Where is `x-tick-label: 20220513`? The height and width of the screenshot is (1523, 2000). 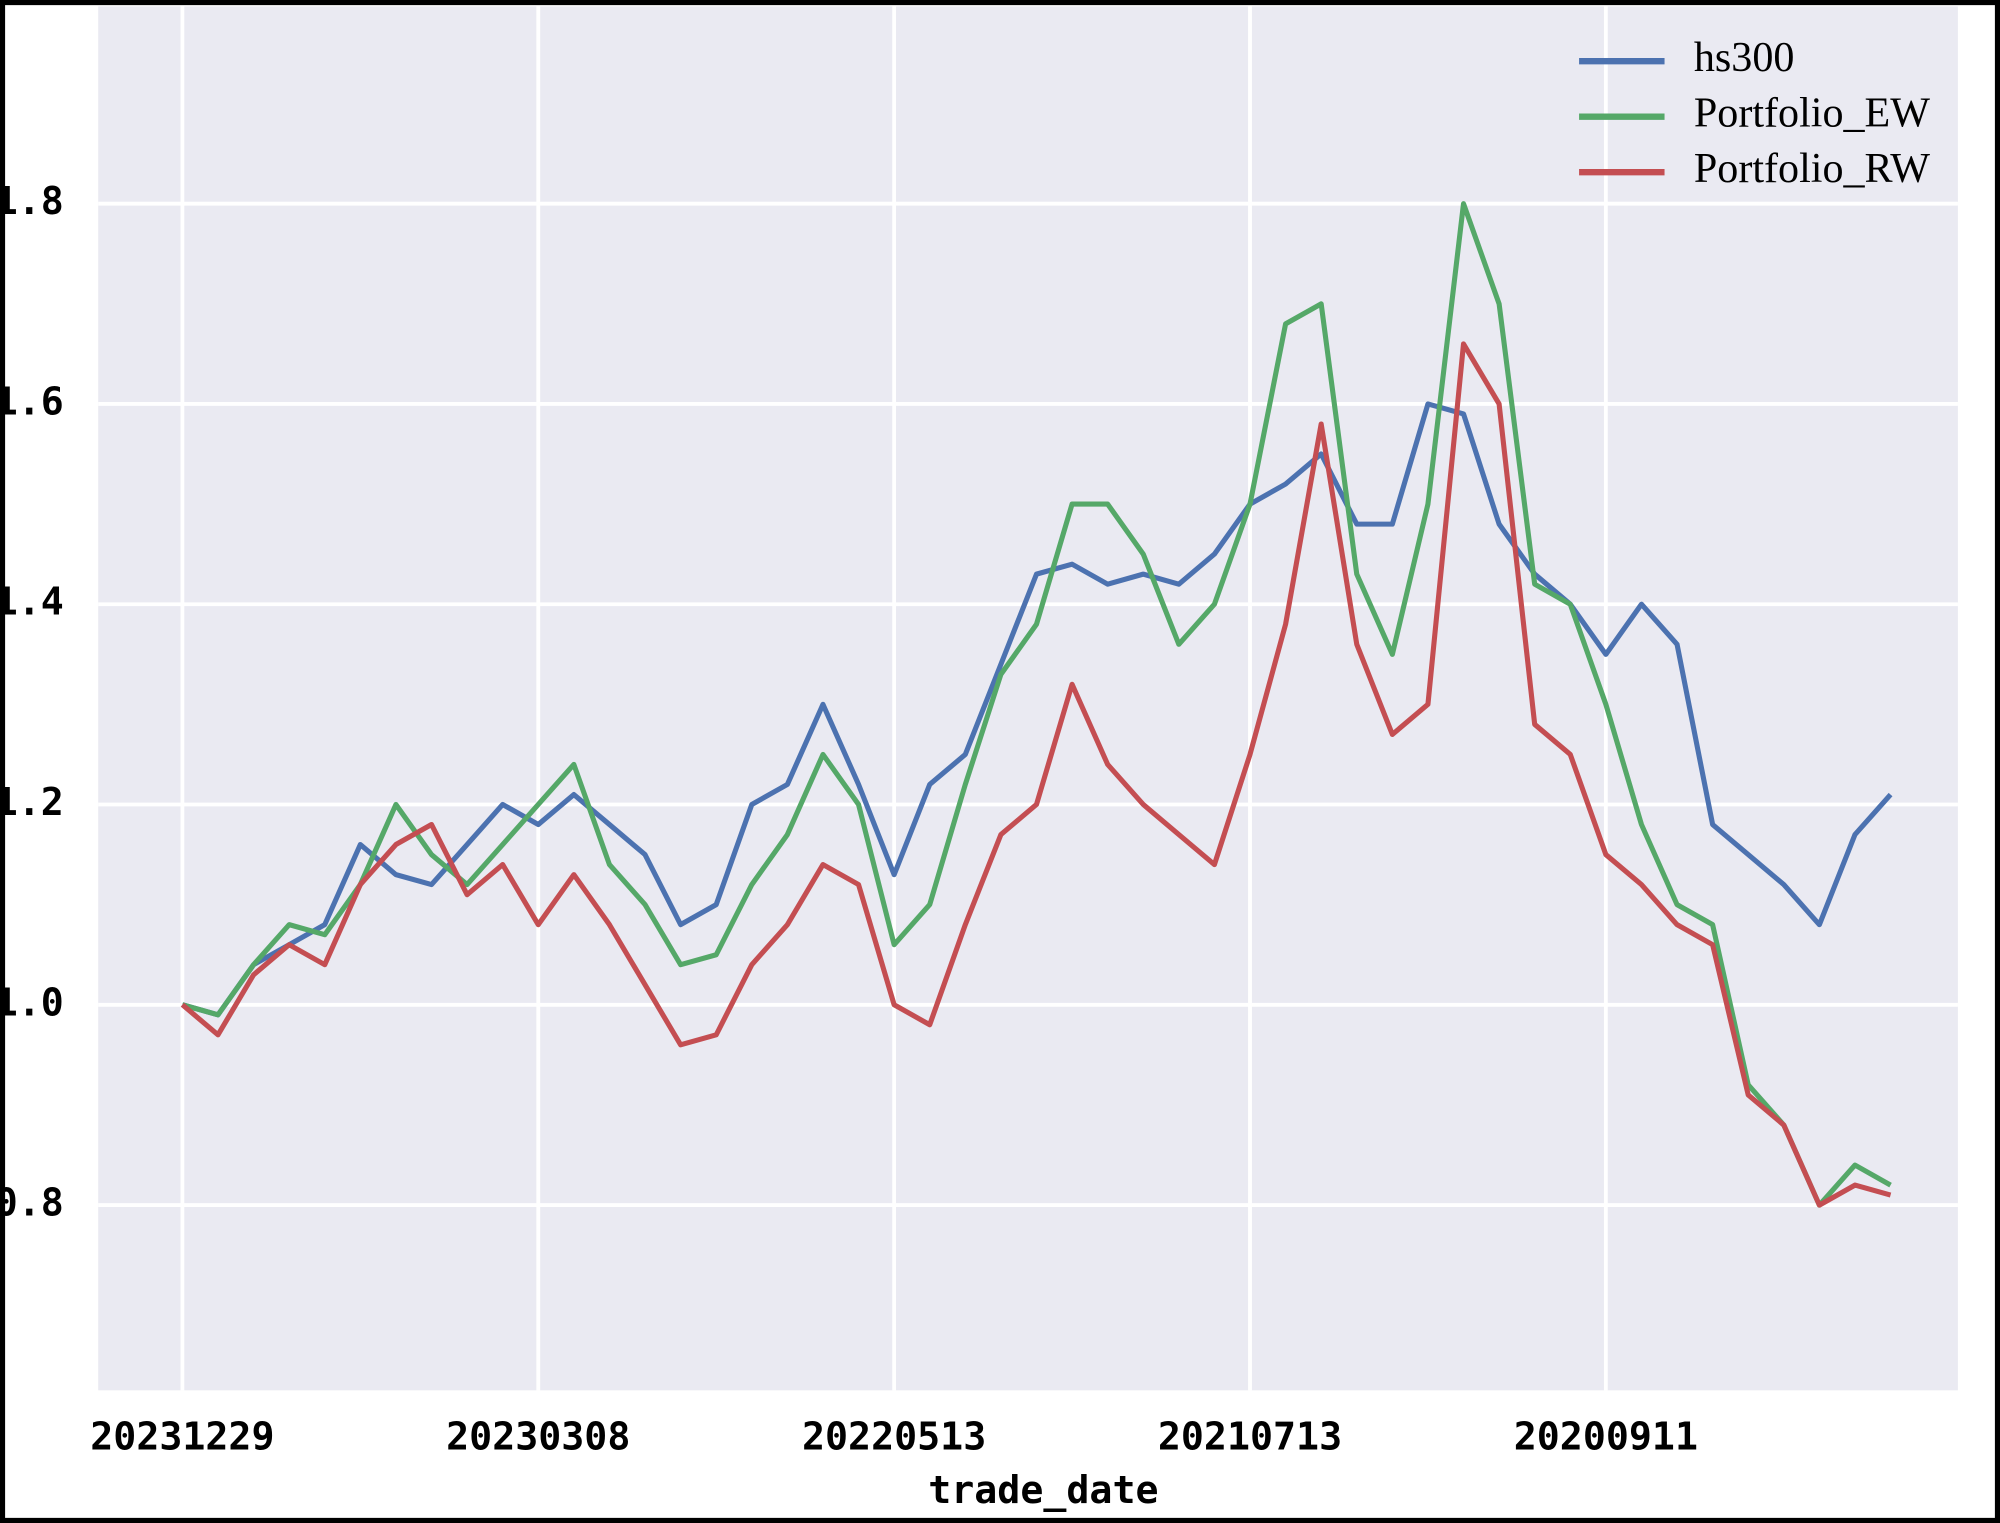
x-tick-label: 20220513 is located at coordinates (894, 1436).